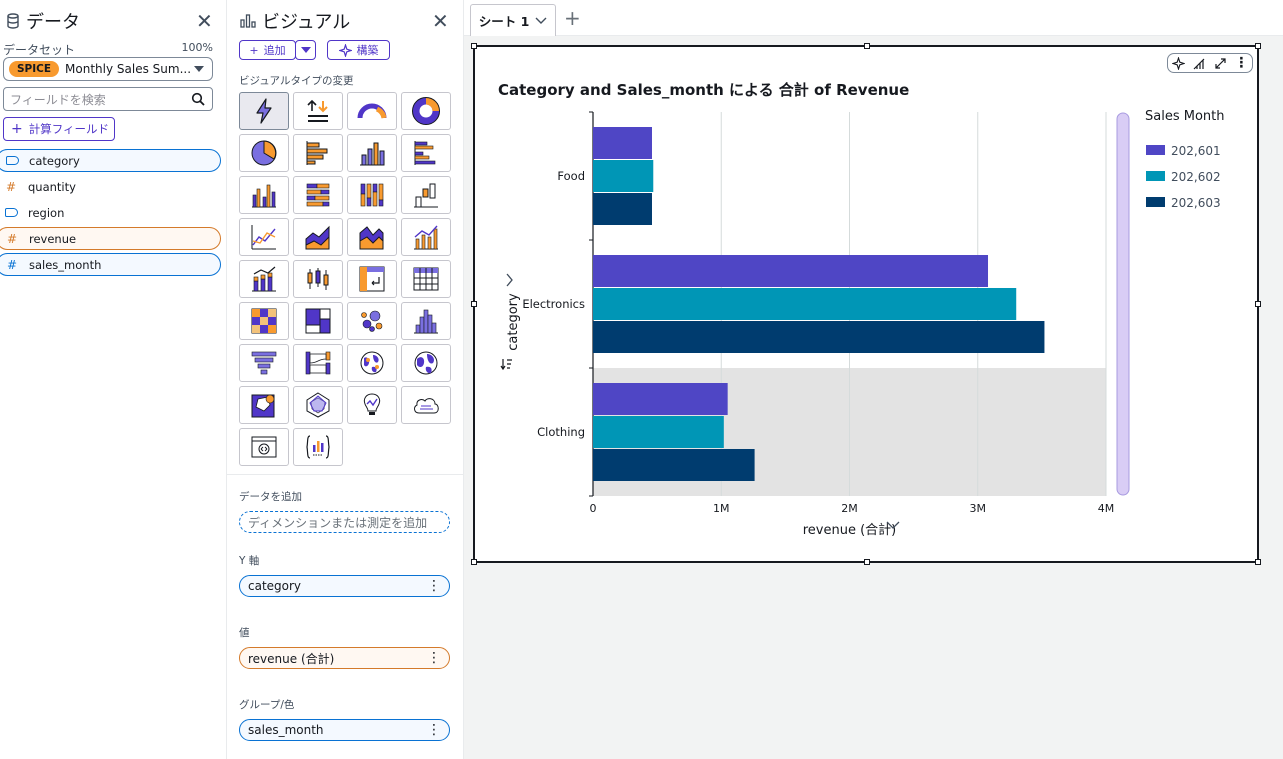 This screenshot has width=1283, height=759. What do you see at coordinates (372, 195) in the screenshot?
I see `stacked-vertical-bar-type-button` at bounding box center [372, 195].